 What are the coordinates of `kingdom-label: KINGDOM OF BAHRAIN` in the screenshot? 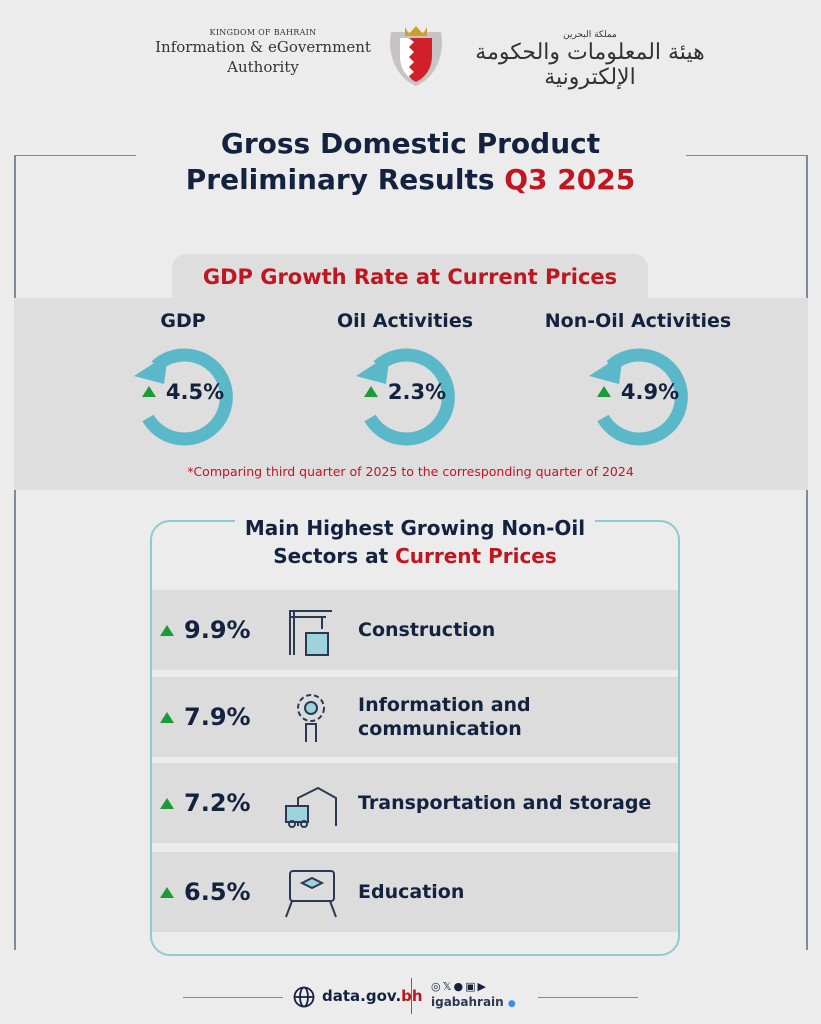 It's located at (263, 32).